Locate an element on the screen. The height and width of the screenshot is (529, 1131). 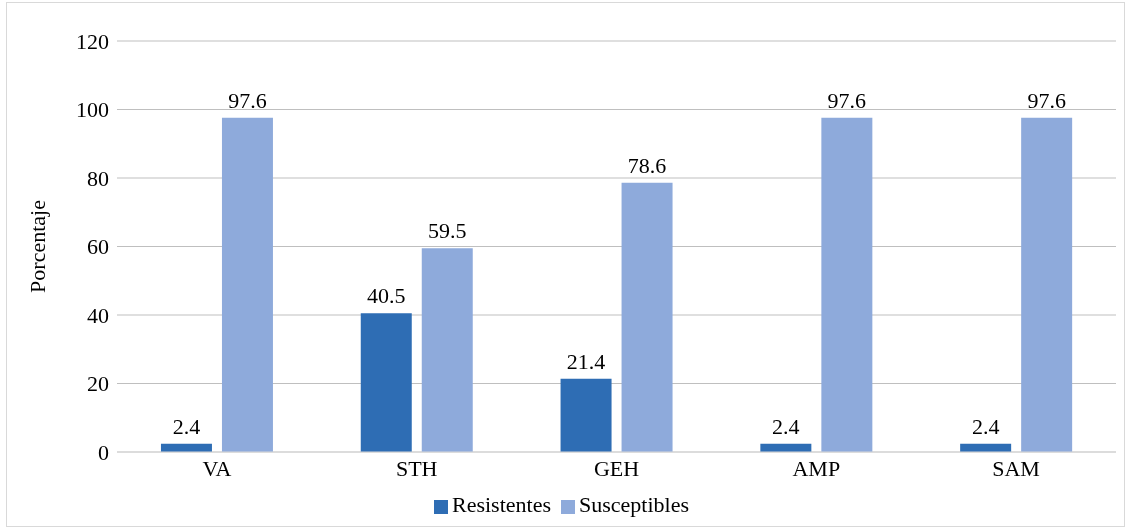
y-tick-label: 0 is located at coordinates (103, 452).